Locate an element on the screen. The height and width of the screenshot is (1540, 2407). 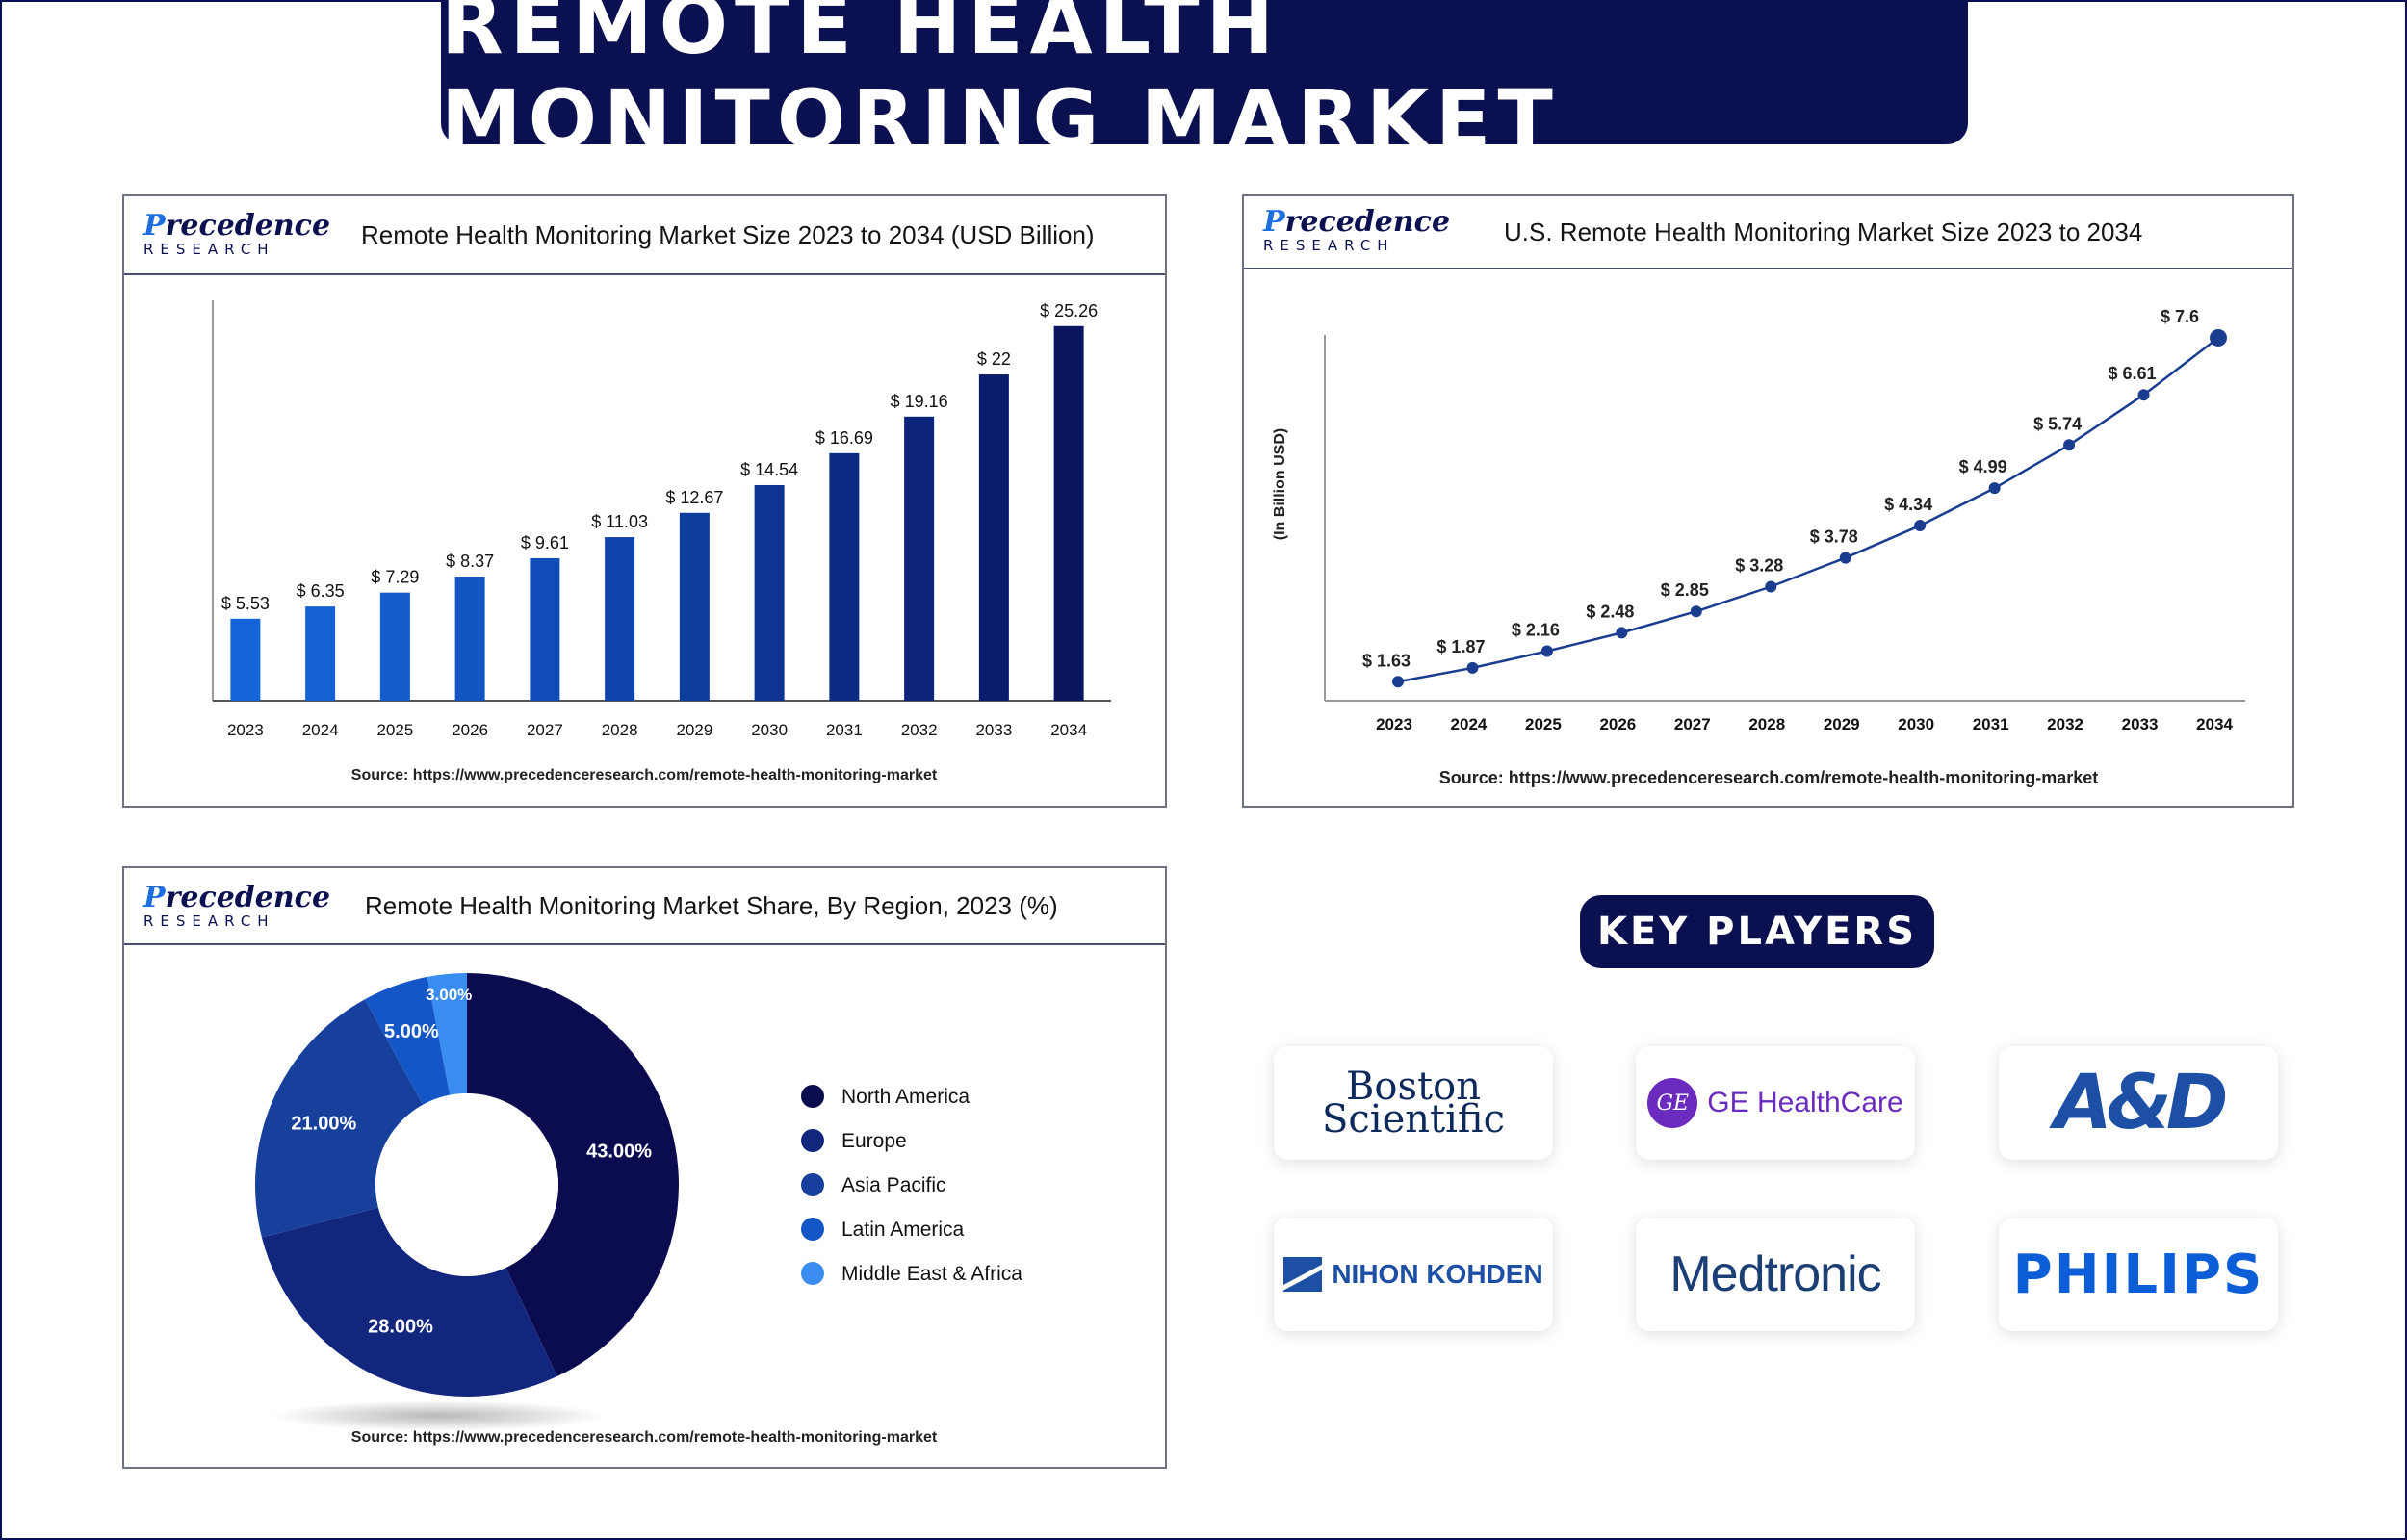
boston-word: Boston is located at coordinates (1413, 1087).